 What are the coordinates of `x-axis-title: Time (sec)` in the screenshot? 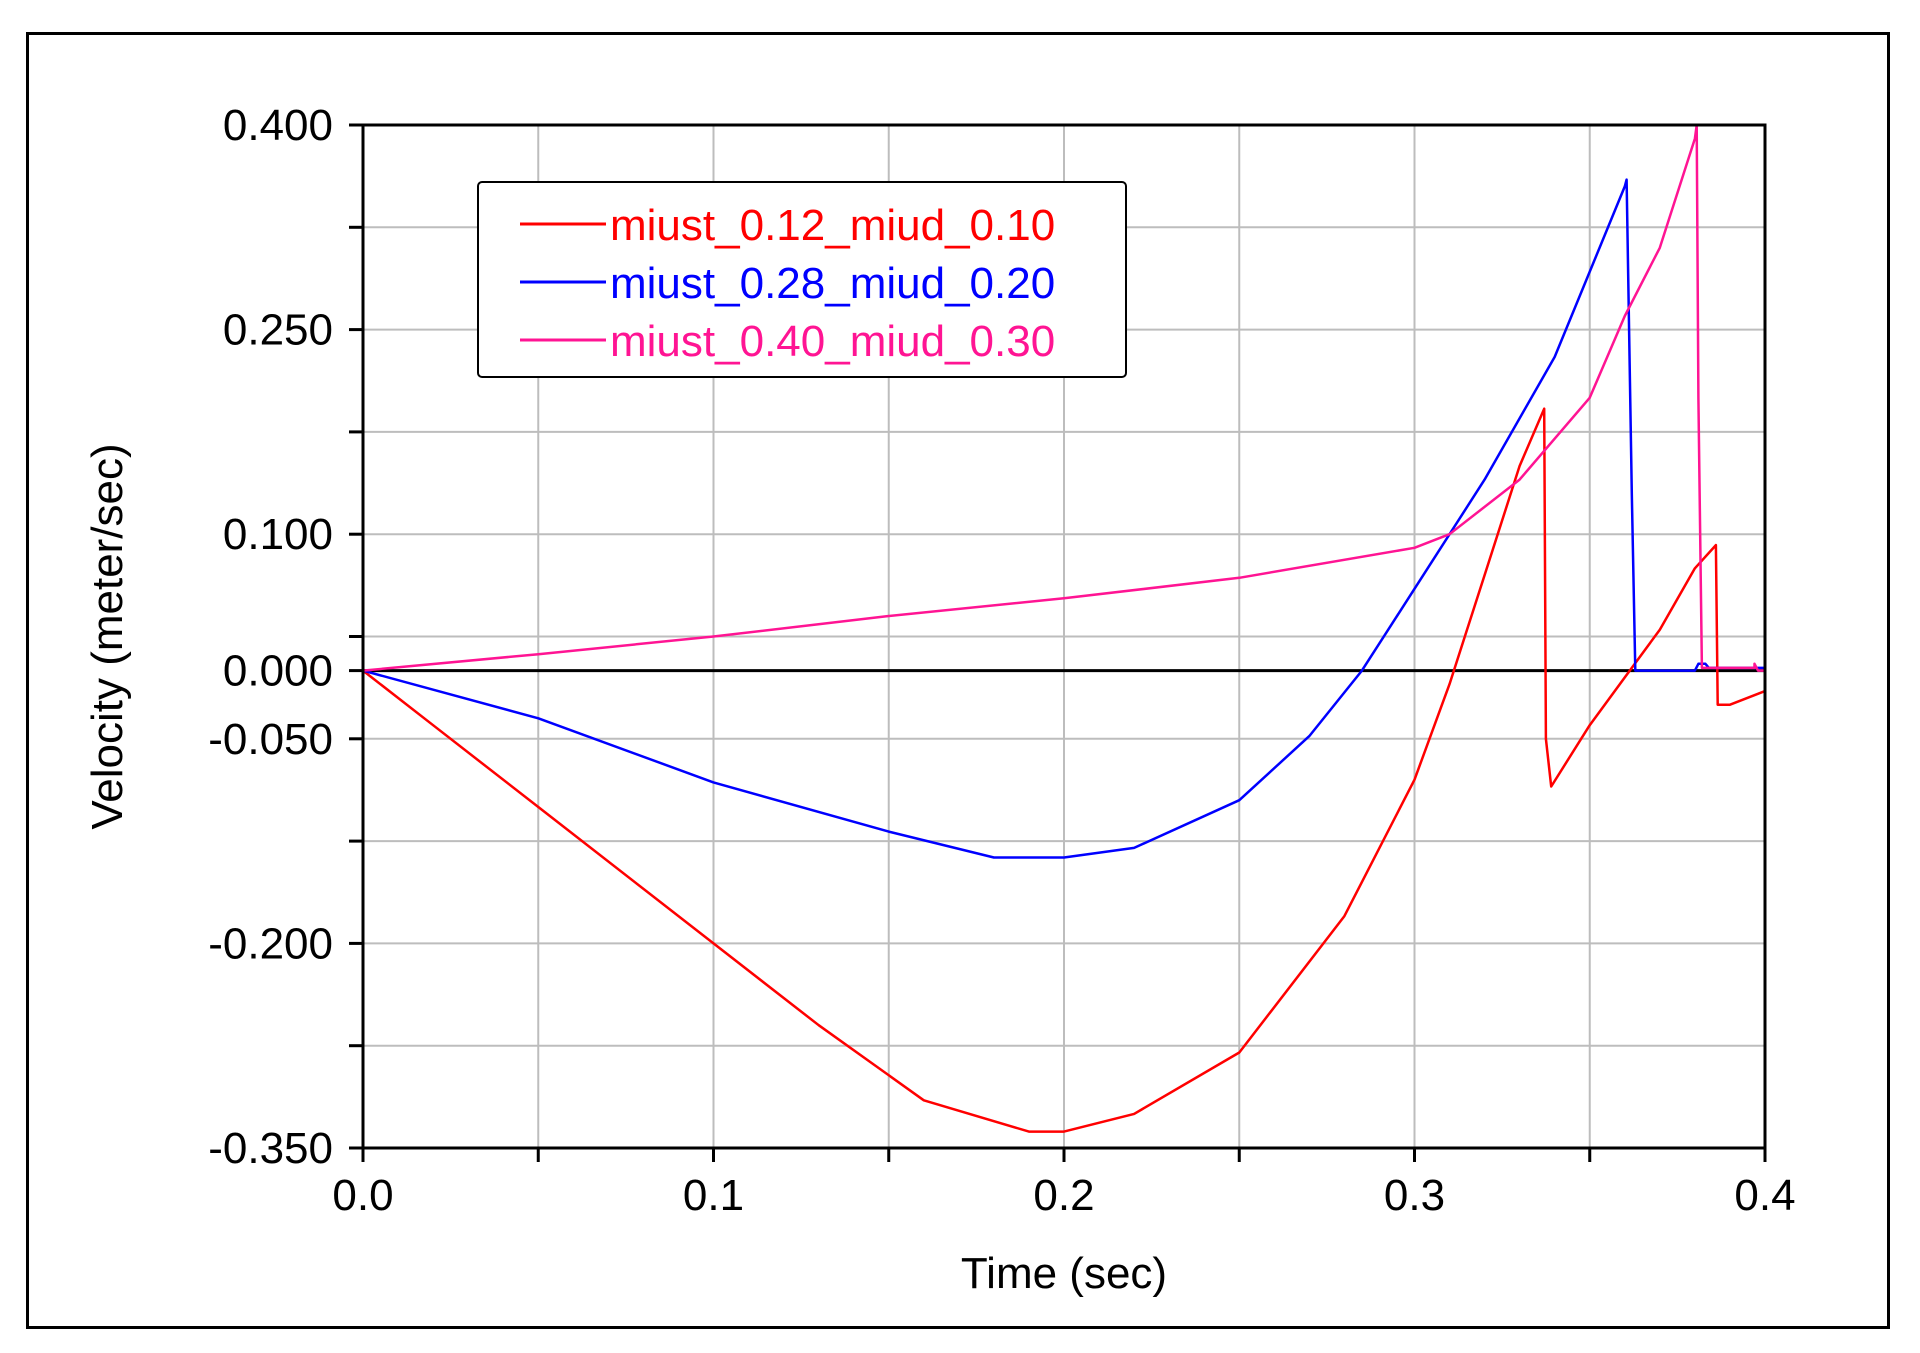 It's located at (1064, 1273).